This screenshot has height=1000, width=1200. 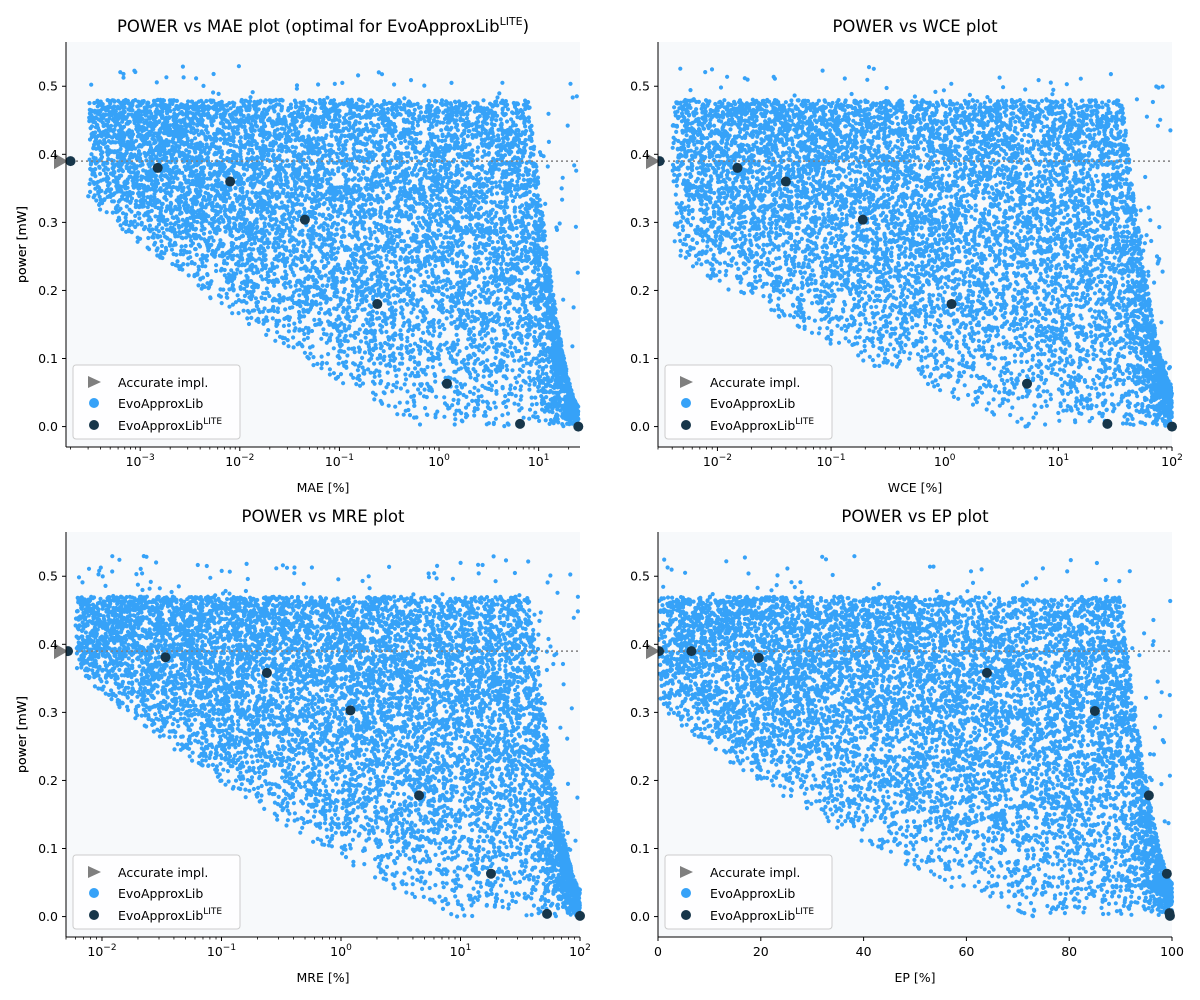 I want to click on x-axis-label: WCE [%], so click(x=915, y=487).